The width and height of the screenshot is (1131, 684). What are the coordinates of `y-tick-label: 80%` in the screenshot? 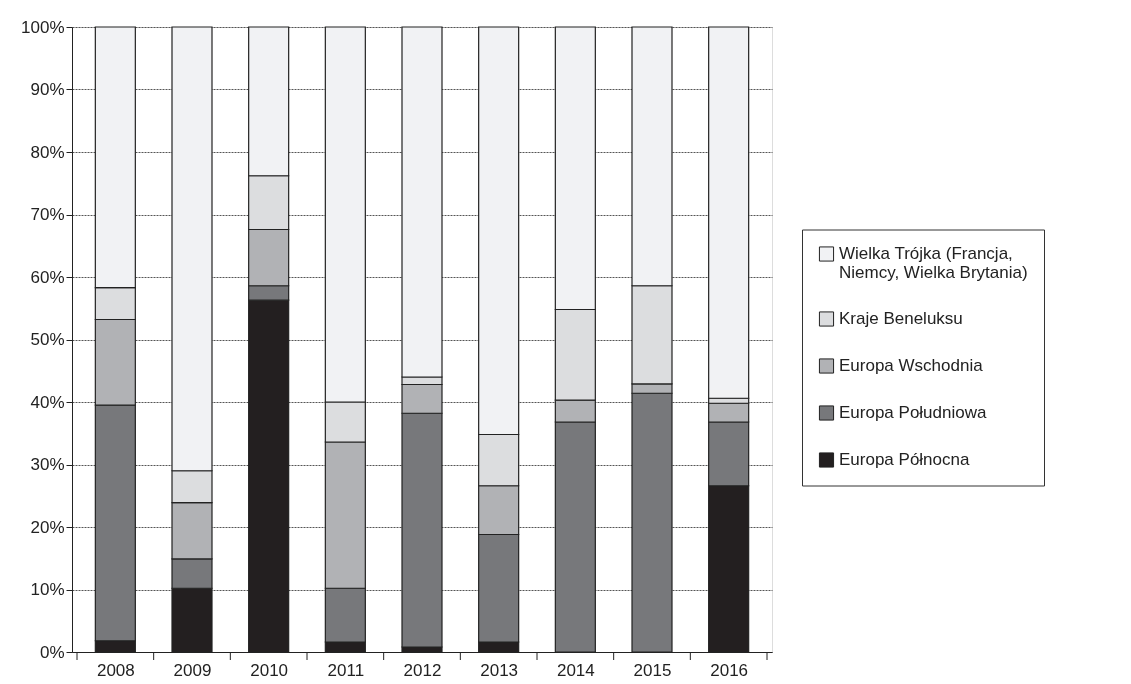 It's located at (47, 152).